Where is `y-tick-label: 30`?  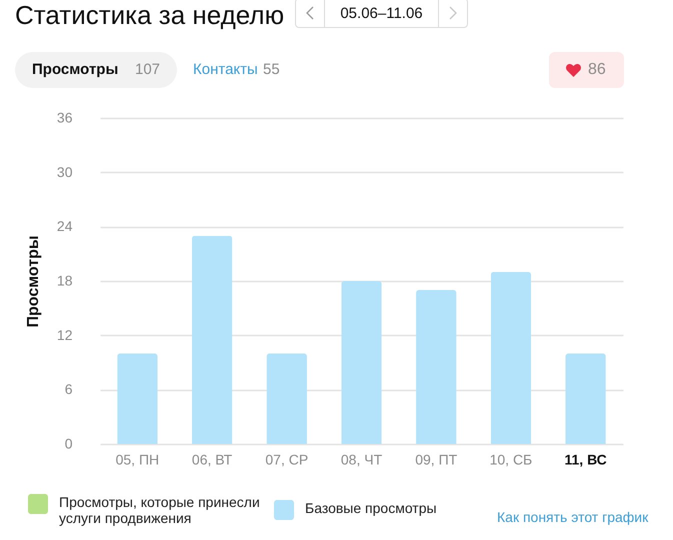
y-tick-label: 30 is located at coordinates (64, 172).